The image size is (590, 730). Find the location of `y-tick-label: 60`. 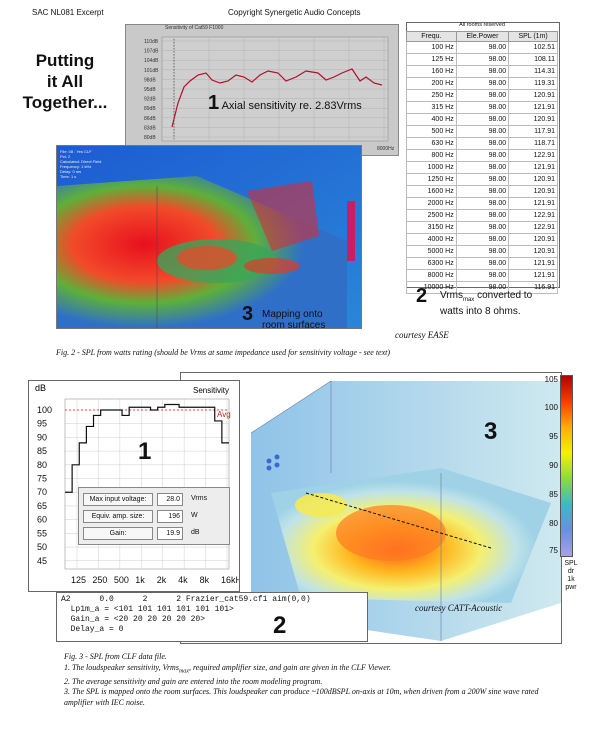

y-tick-label: 60 is located at coordinates (42, 520).